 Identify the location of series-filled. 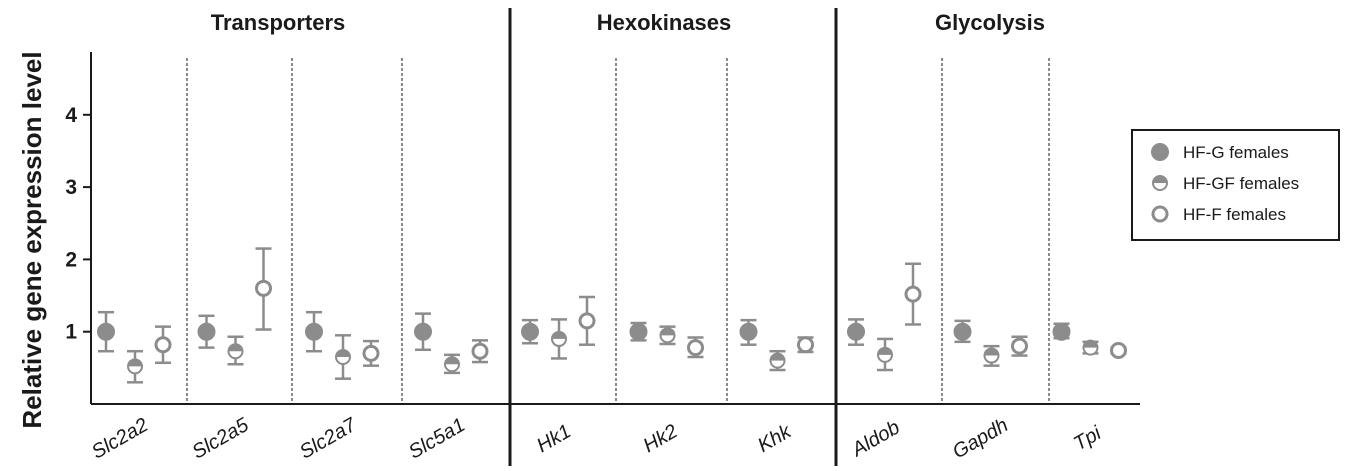
(584, 331).